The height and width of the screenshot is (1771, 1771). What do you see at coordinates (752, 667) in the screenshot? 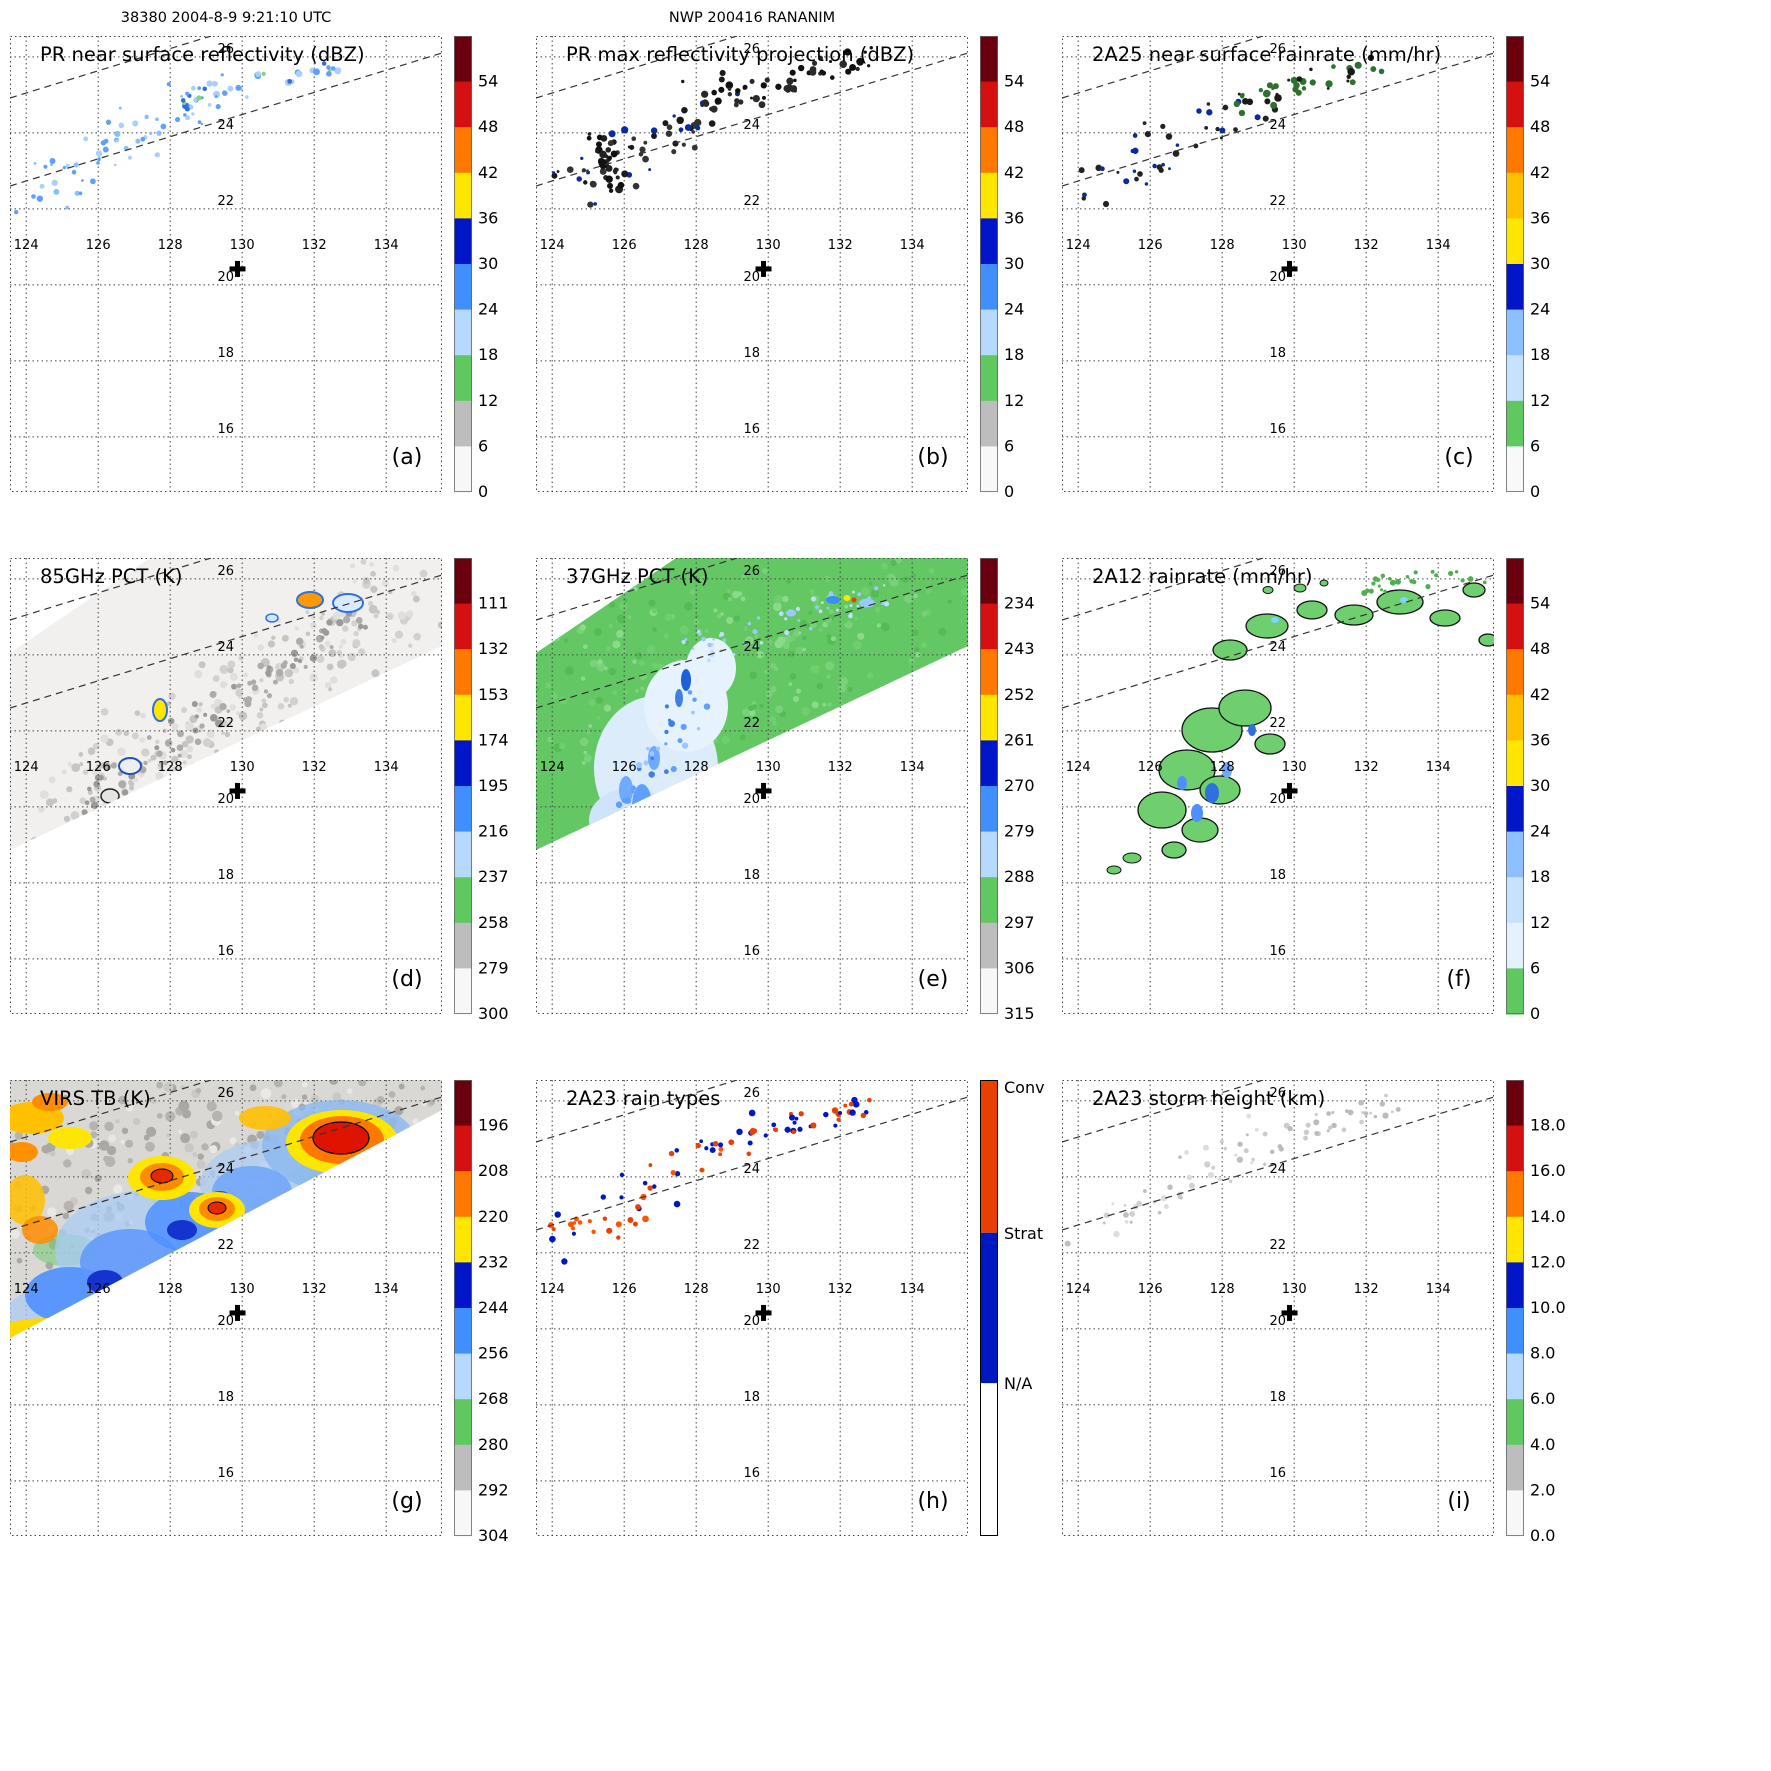
I see `swath-texture` at bounding box center [752, 667].